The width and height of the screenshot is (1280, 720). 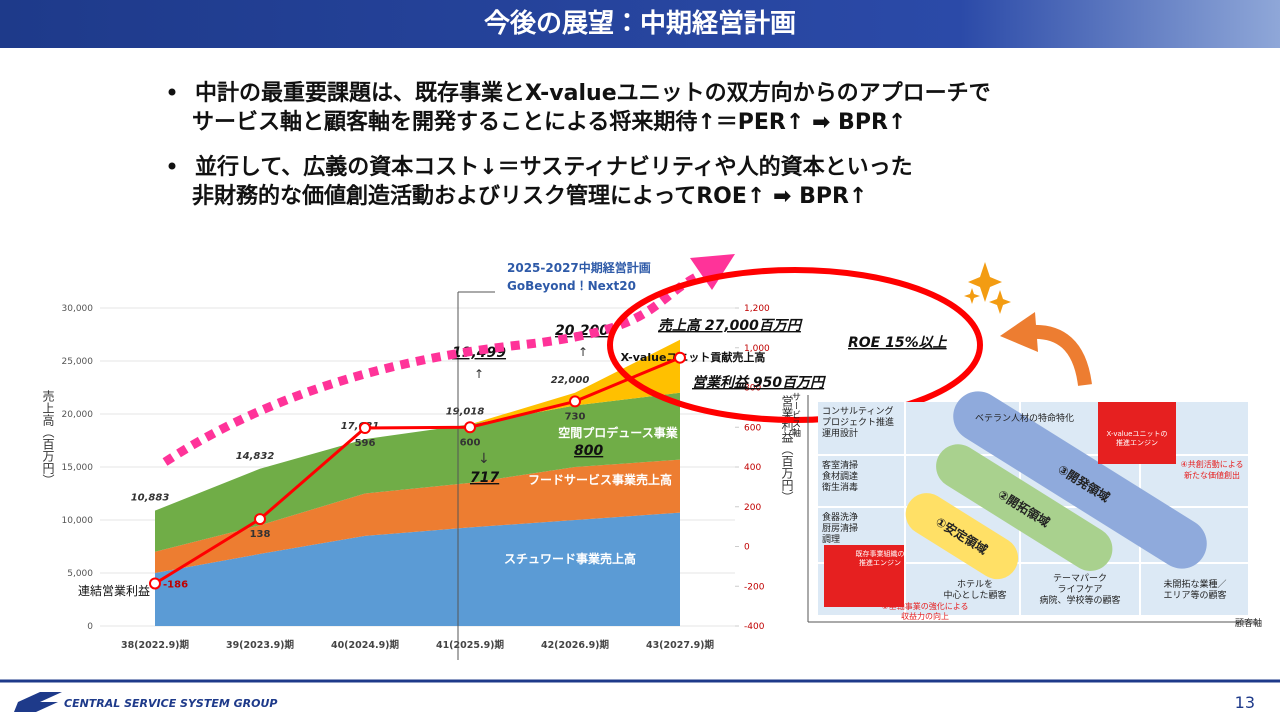 I want to click on arrow-glyph: ↓, so click(x=484, y=459).